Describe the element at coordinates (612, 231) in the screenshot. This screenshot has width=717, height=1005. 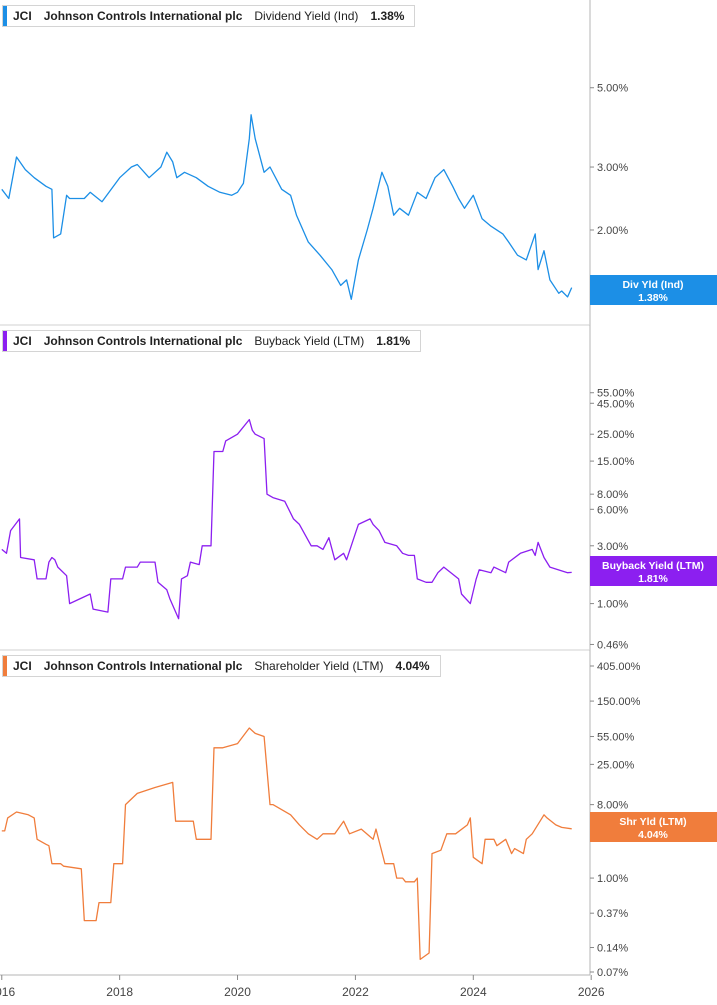
I see `y-tick-label: 2.00%` at that location.